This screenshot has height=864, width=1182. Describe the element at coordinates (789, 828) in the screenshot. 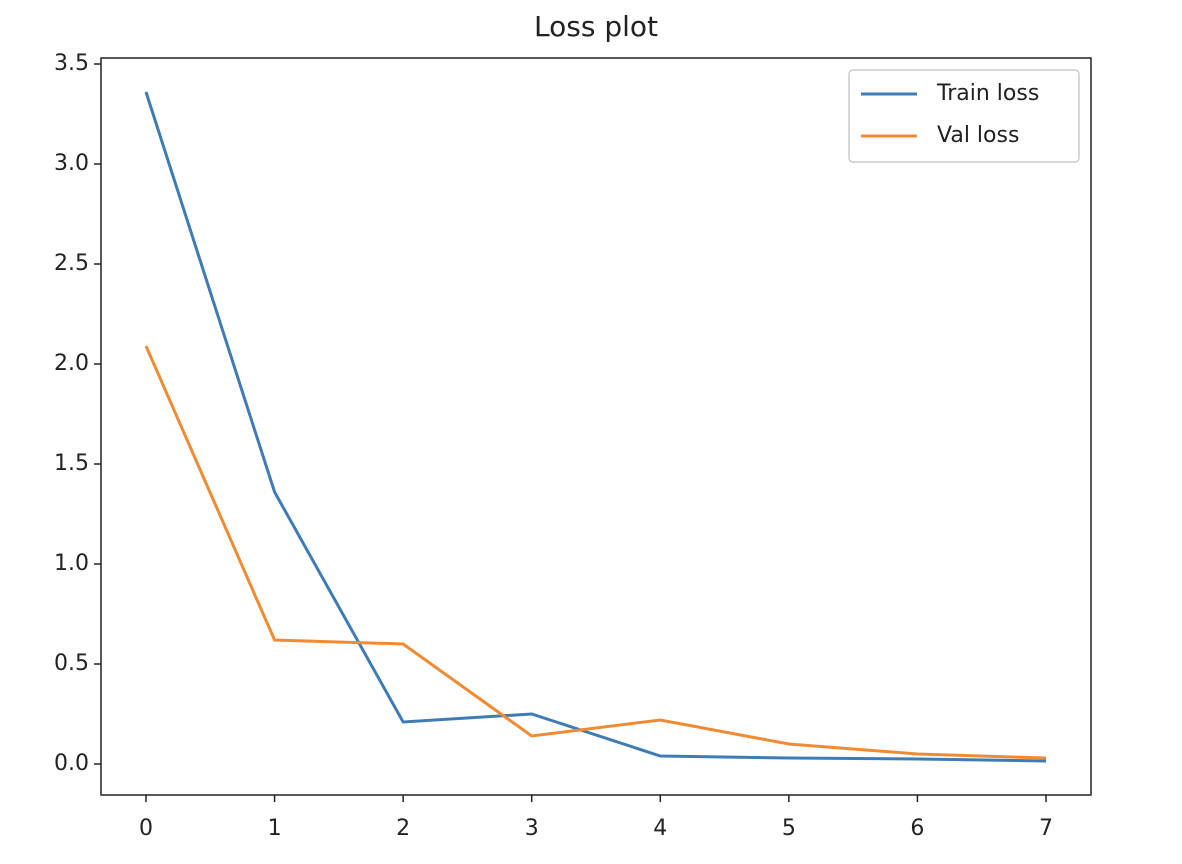

I see `x-tick-label: 5` at that location.